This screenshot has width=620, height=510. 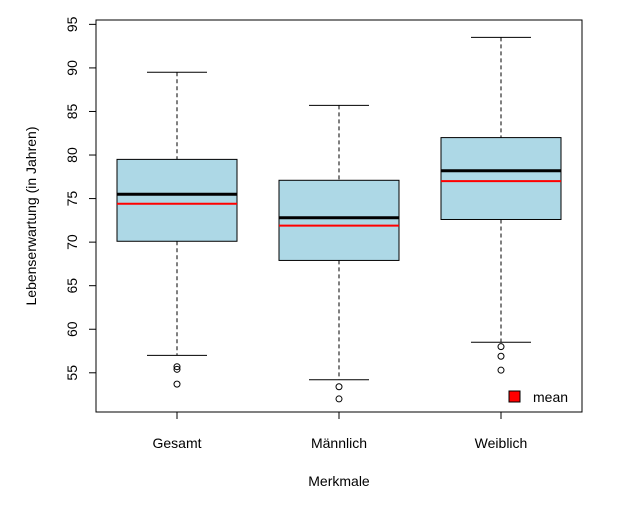 I want to click on legend: mean, so click(x=538, y=397).